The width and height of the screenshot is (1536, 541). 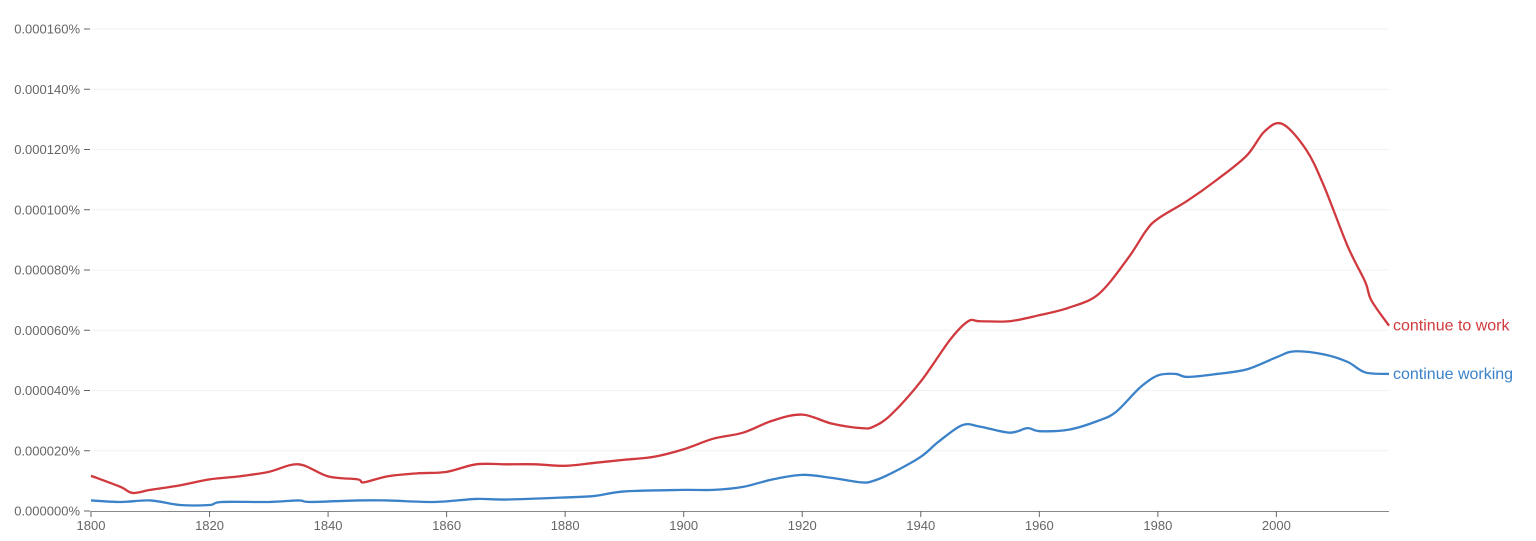 I want to click on x-tick-label: 1960, so click(x=1039, y=525).